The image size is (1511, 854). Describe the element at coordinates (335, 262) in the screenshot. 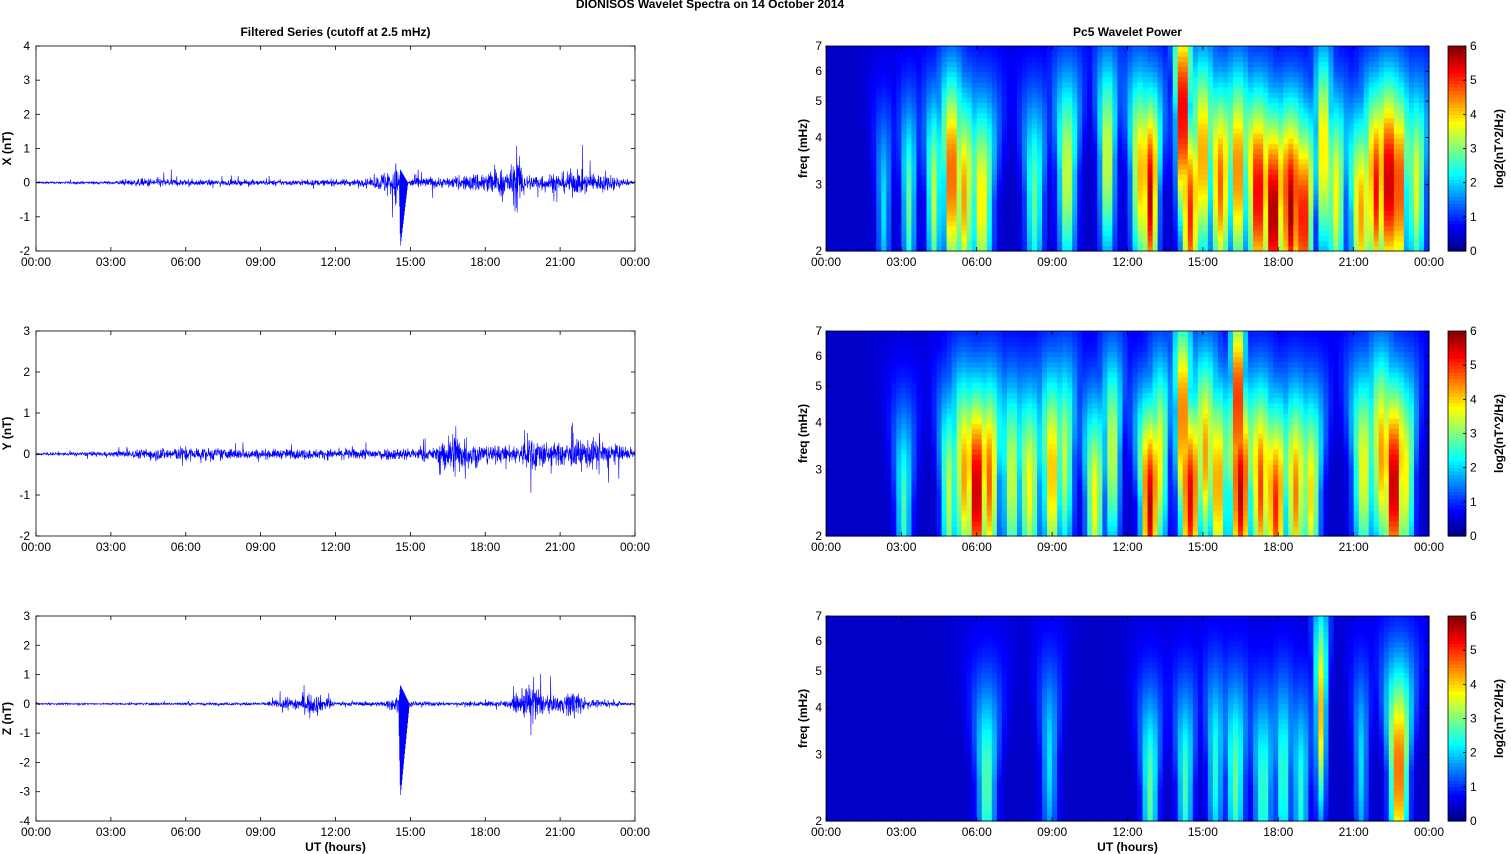

I see `x-tick-label: 12:00` at that location.